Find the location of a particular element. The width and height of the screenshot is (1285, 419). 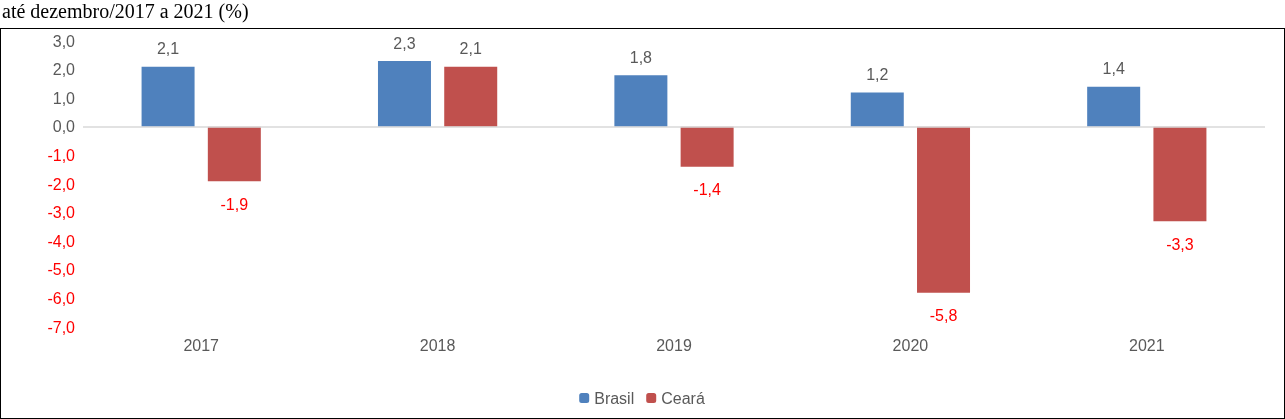

x-tick-label: 2019 is located at coordinates (674, 345).